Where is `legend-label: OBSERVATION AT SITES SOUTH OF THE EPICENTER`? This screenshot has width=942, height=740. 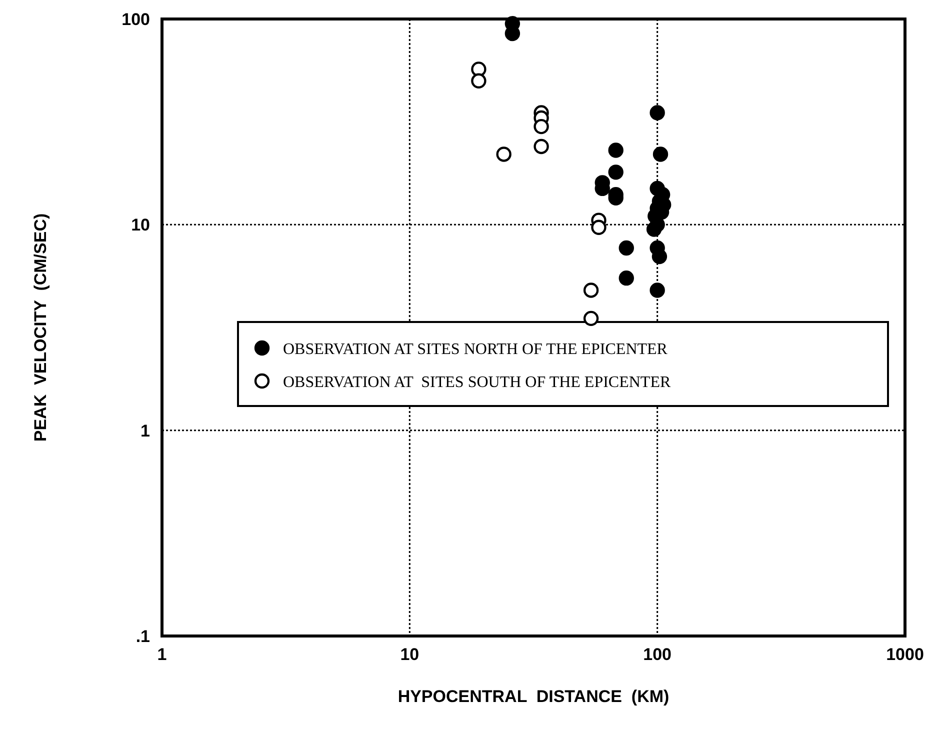
legend-label: OBSERVATION AT SITES SOUTH OF THE EPICENTER is located at coordinates (477, 382).